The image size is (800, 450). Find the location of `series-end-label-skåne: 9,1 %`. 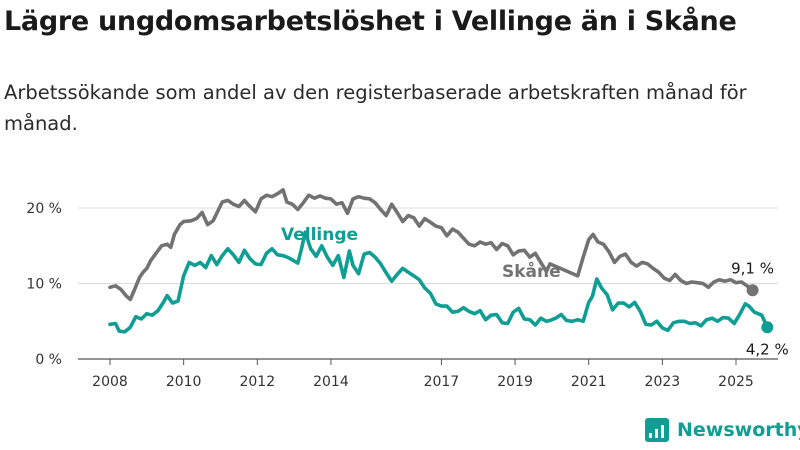

series-end-label-skåne: 9,1 % is located at coordinates (752, 268).